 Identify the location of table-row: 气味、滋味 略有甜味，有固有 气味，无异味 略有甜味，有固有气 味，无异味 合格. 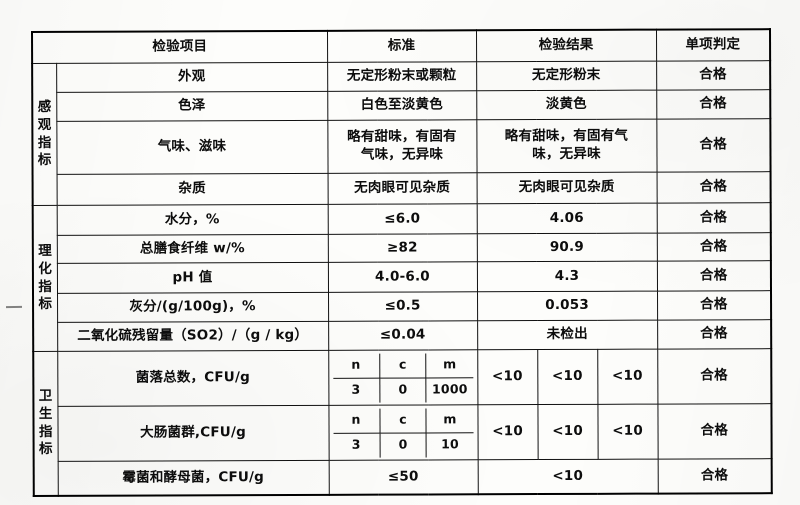
(401, 146).